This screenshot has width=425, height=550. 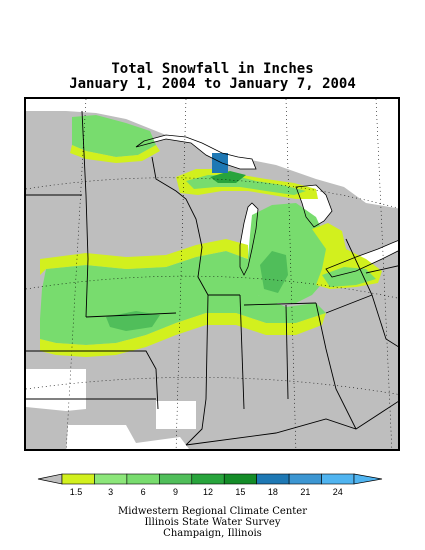 What do you see at coordinates (212, 522) in the screenshot?
I see `credit-isws: Illinois State Water Survey` at bounding box center [212, 522].